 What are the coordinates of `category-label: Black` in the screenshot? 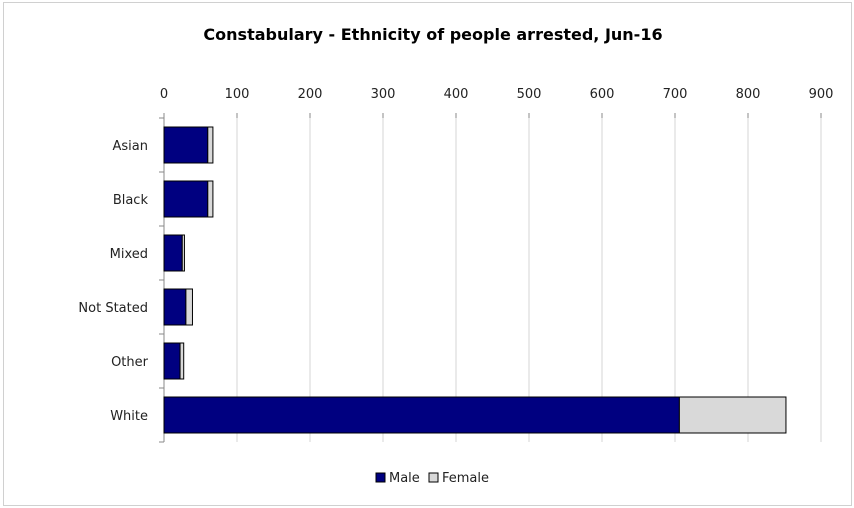 It's located at (131, 200).